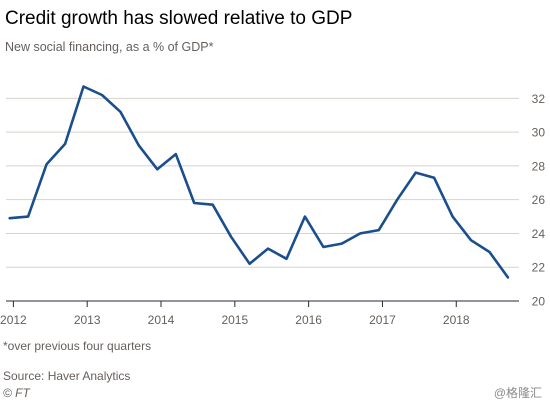 The width and height of the screenshot is (550, 405). Describe the element at coordinates (234, 320) in the screenshot. I see `x-tick-label: 2015` at that location.